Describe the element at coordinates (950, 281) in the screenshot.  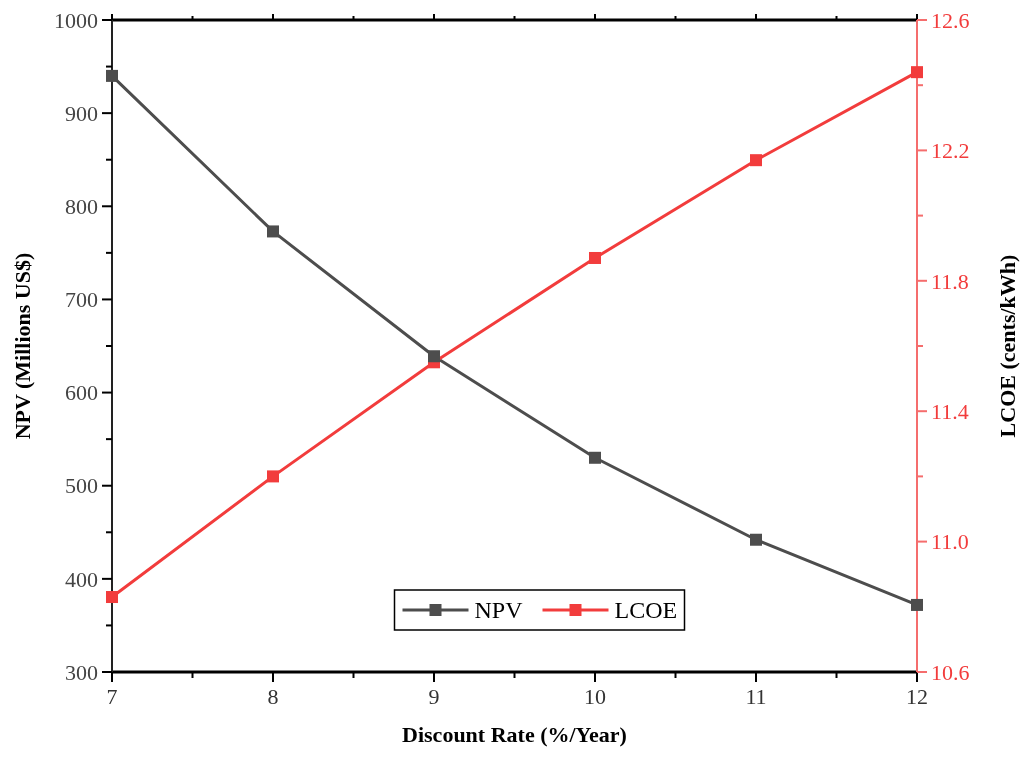
I see `y2-tick-label: 11.8` at that location.